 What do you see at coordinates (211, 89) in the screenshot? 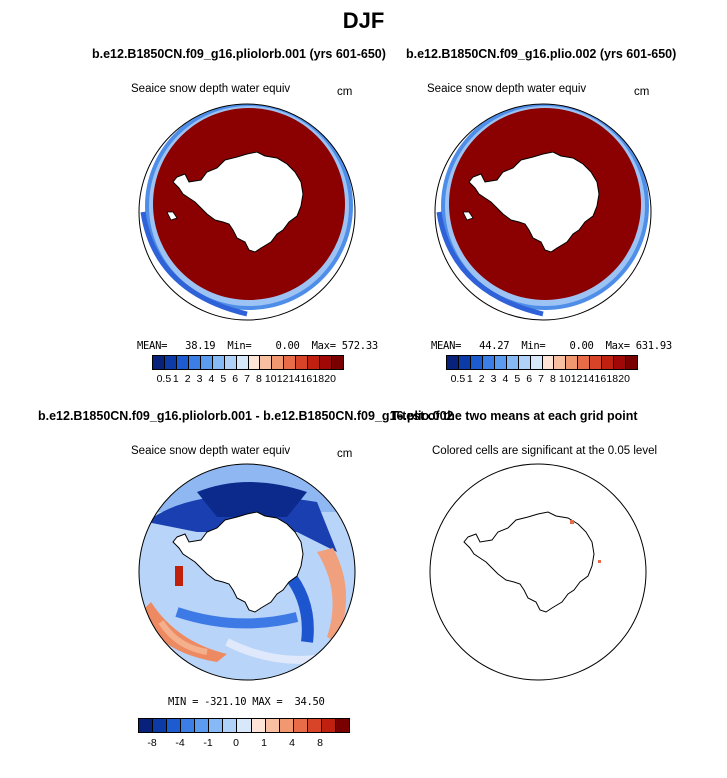
I see `variable-label-top-left: Seaice snow depth water equiv` at bounding box center [211, 89].